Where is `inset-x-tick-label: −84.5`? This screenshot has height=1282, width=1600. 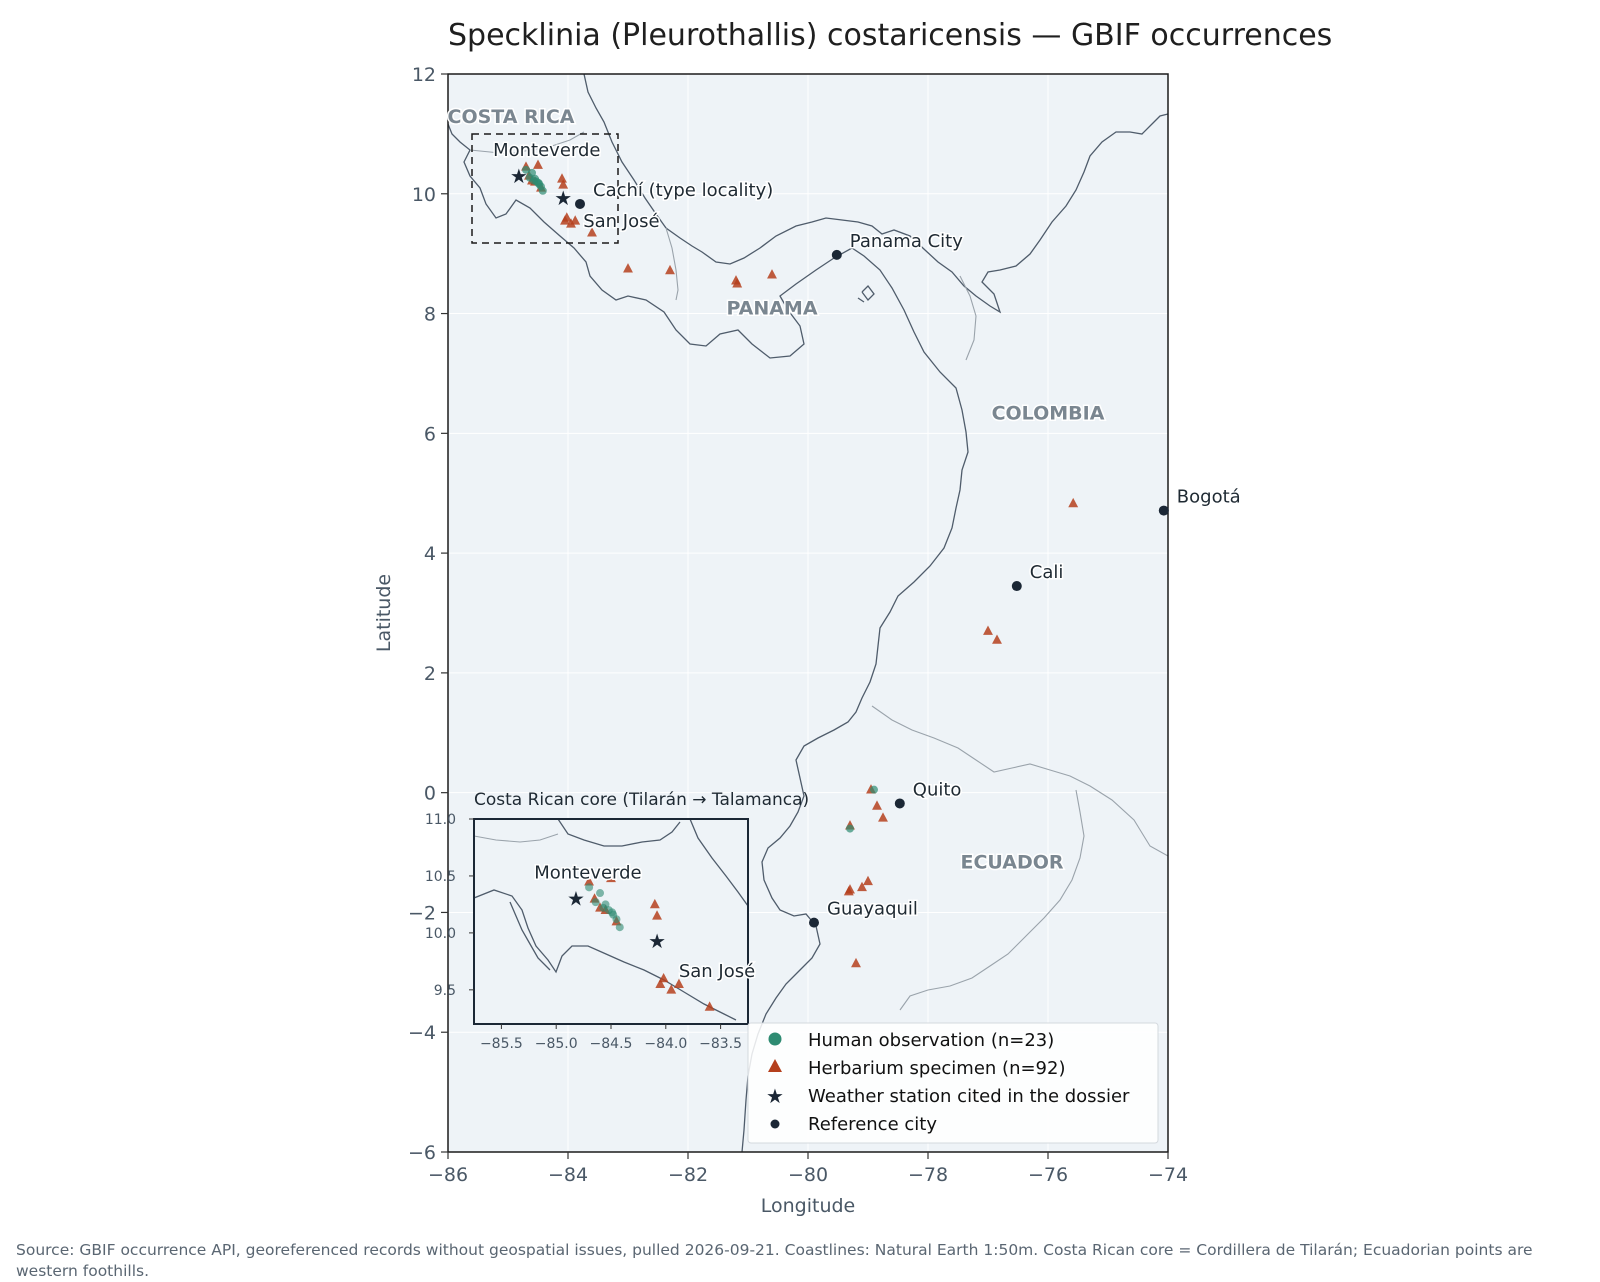 inset-x-tick-label: −84.5 is located at coordinates (611, 1044).